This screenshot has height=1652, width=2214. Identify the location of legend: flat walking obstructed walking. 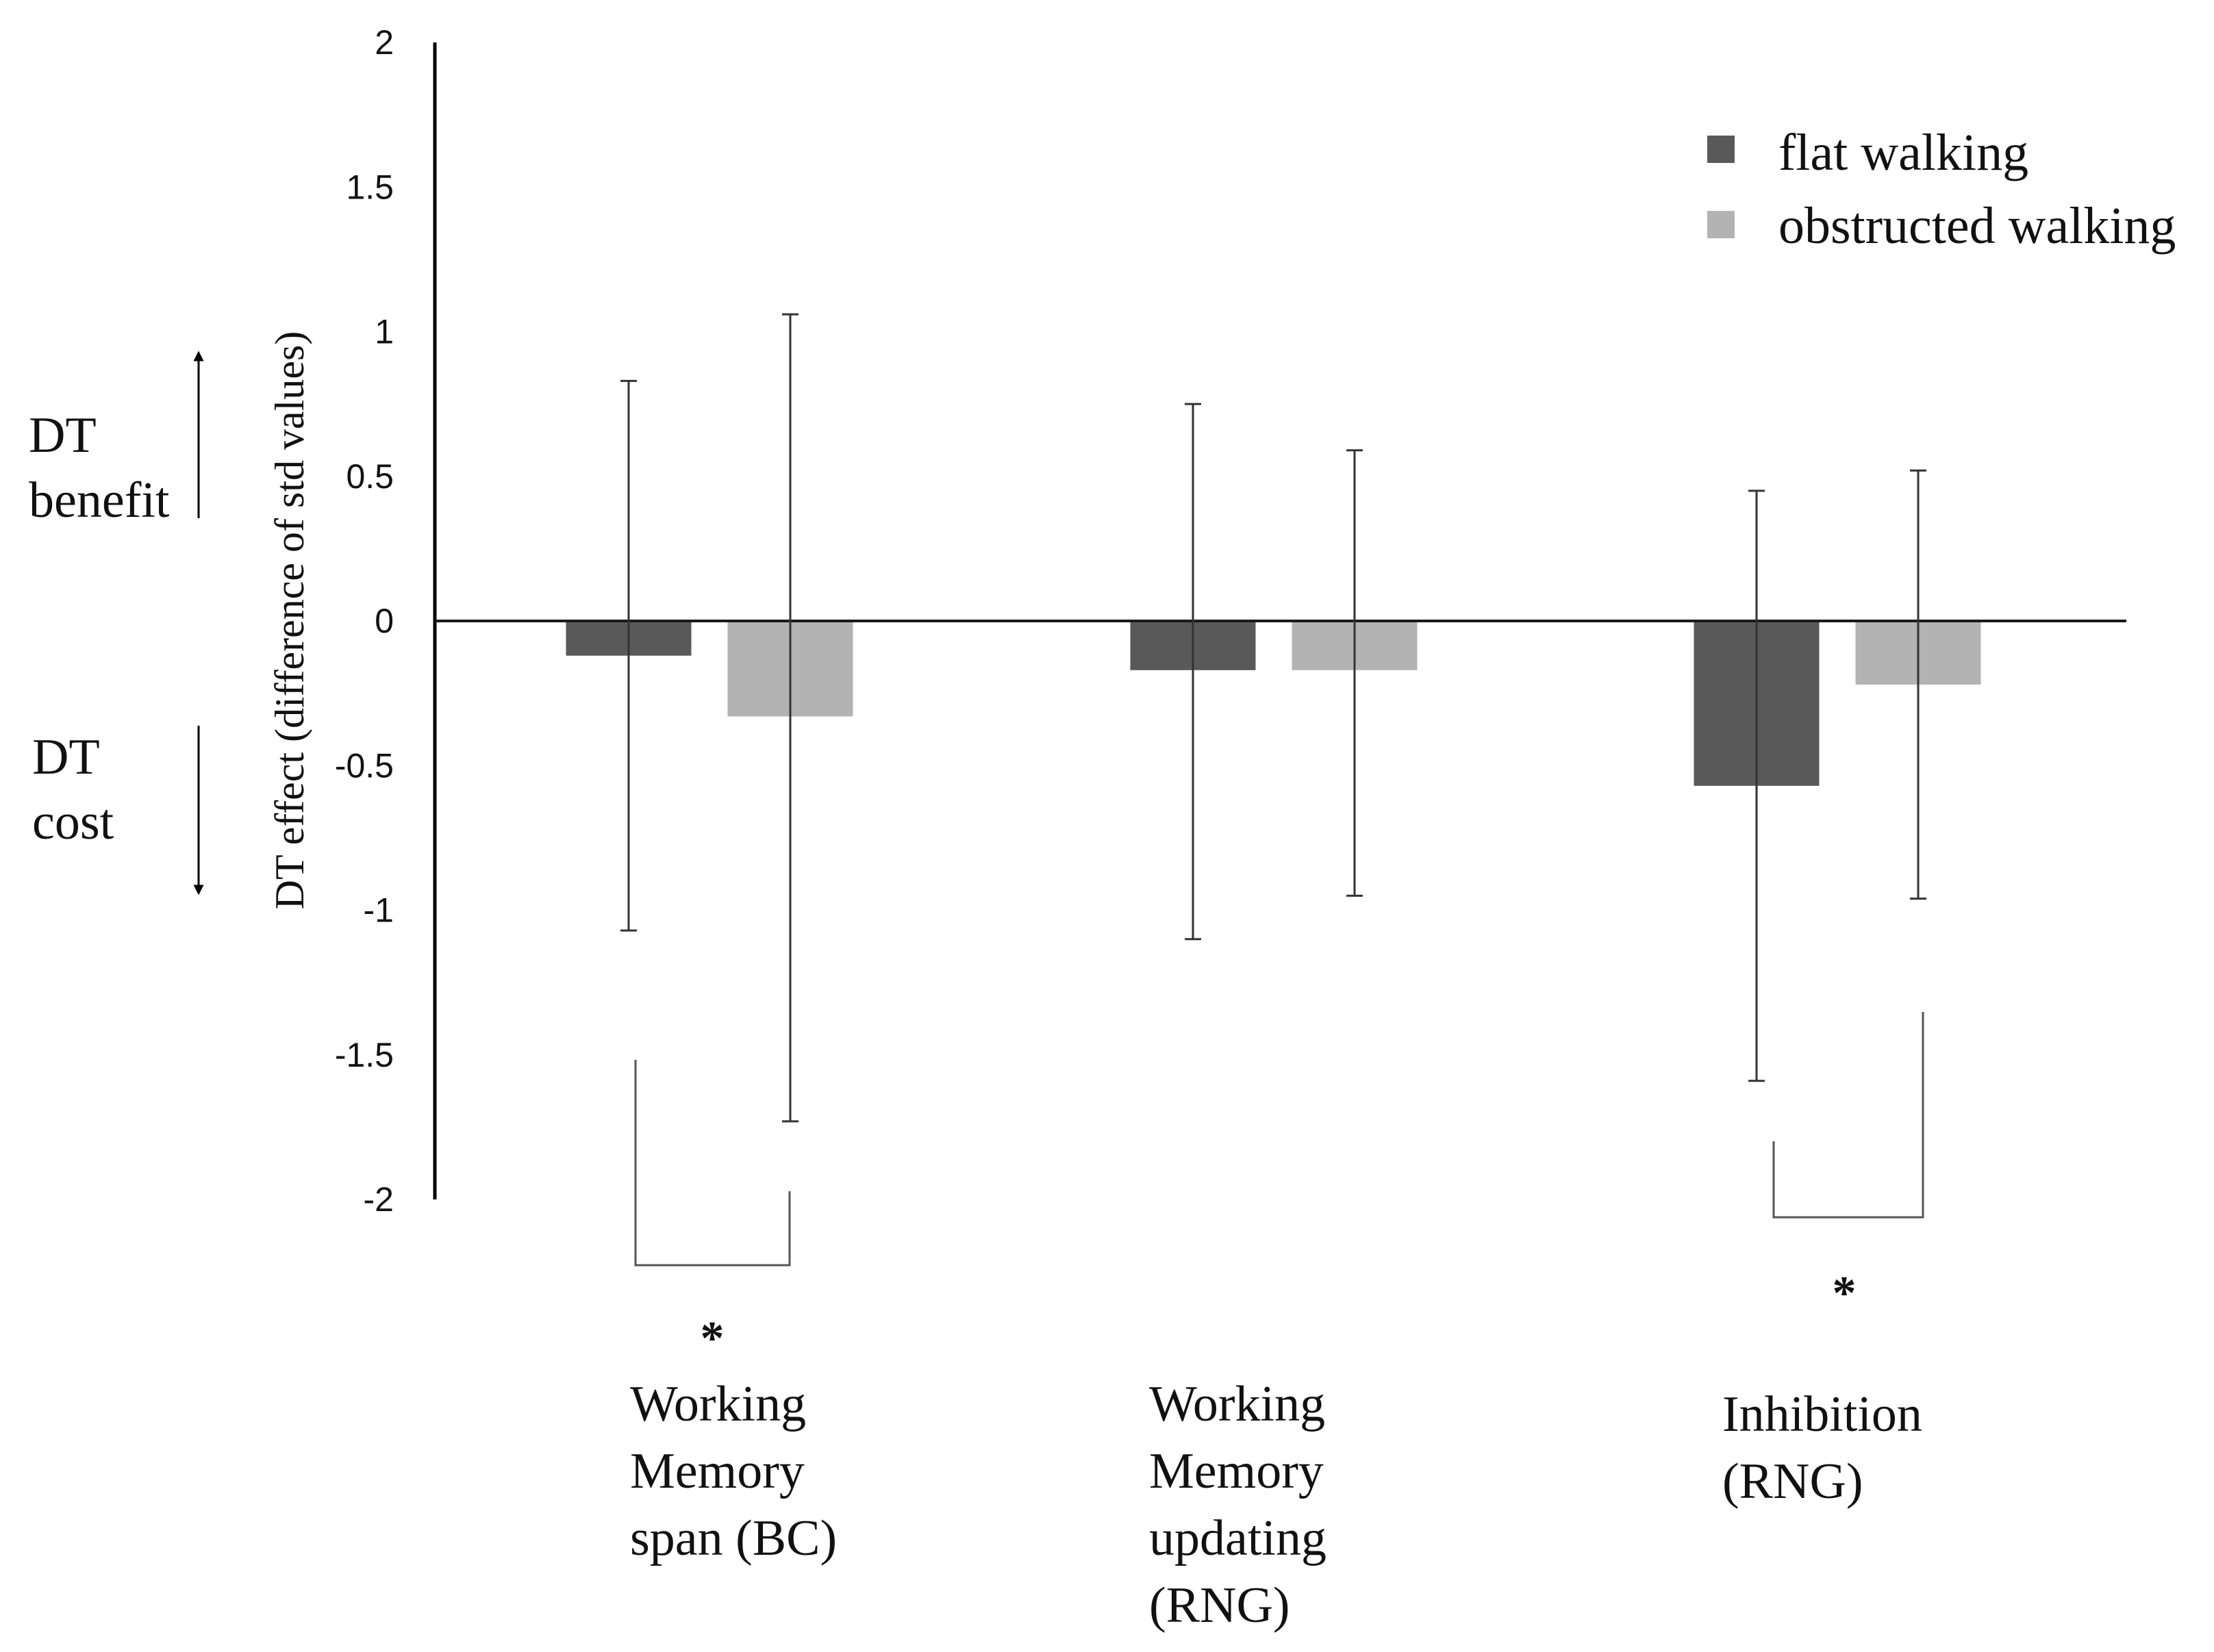
(1941, 189).